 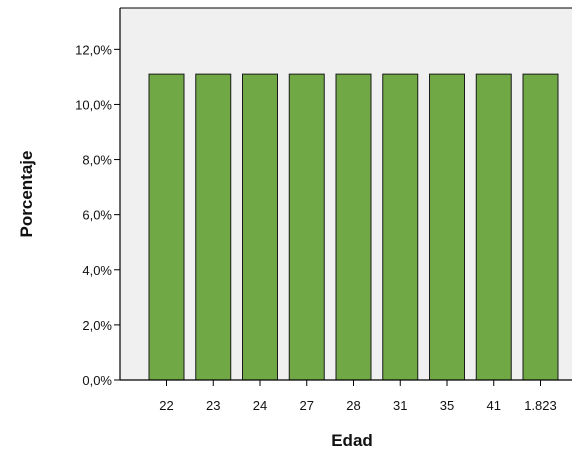 What do you see at coordinates (166, 405) in the screenshot?
I see `x-tick-label: 22` at bounding box center [166, 405].